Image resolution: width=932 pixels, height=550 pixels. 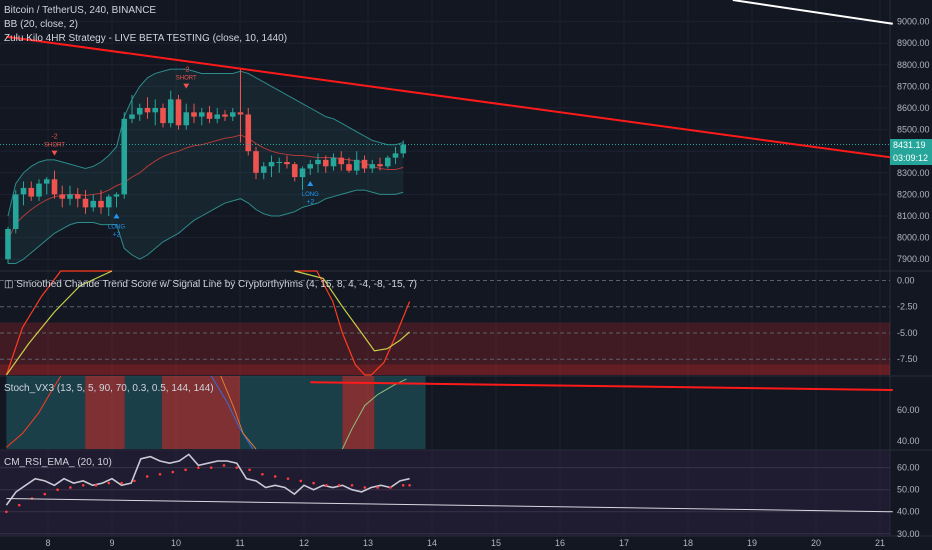 What do you see at coordinates (911, 145) in the screenshot?
I see `last-price-tag: 8431.19` at bounding box center [911, 145].